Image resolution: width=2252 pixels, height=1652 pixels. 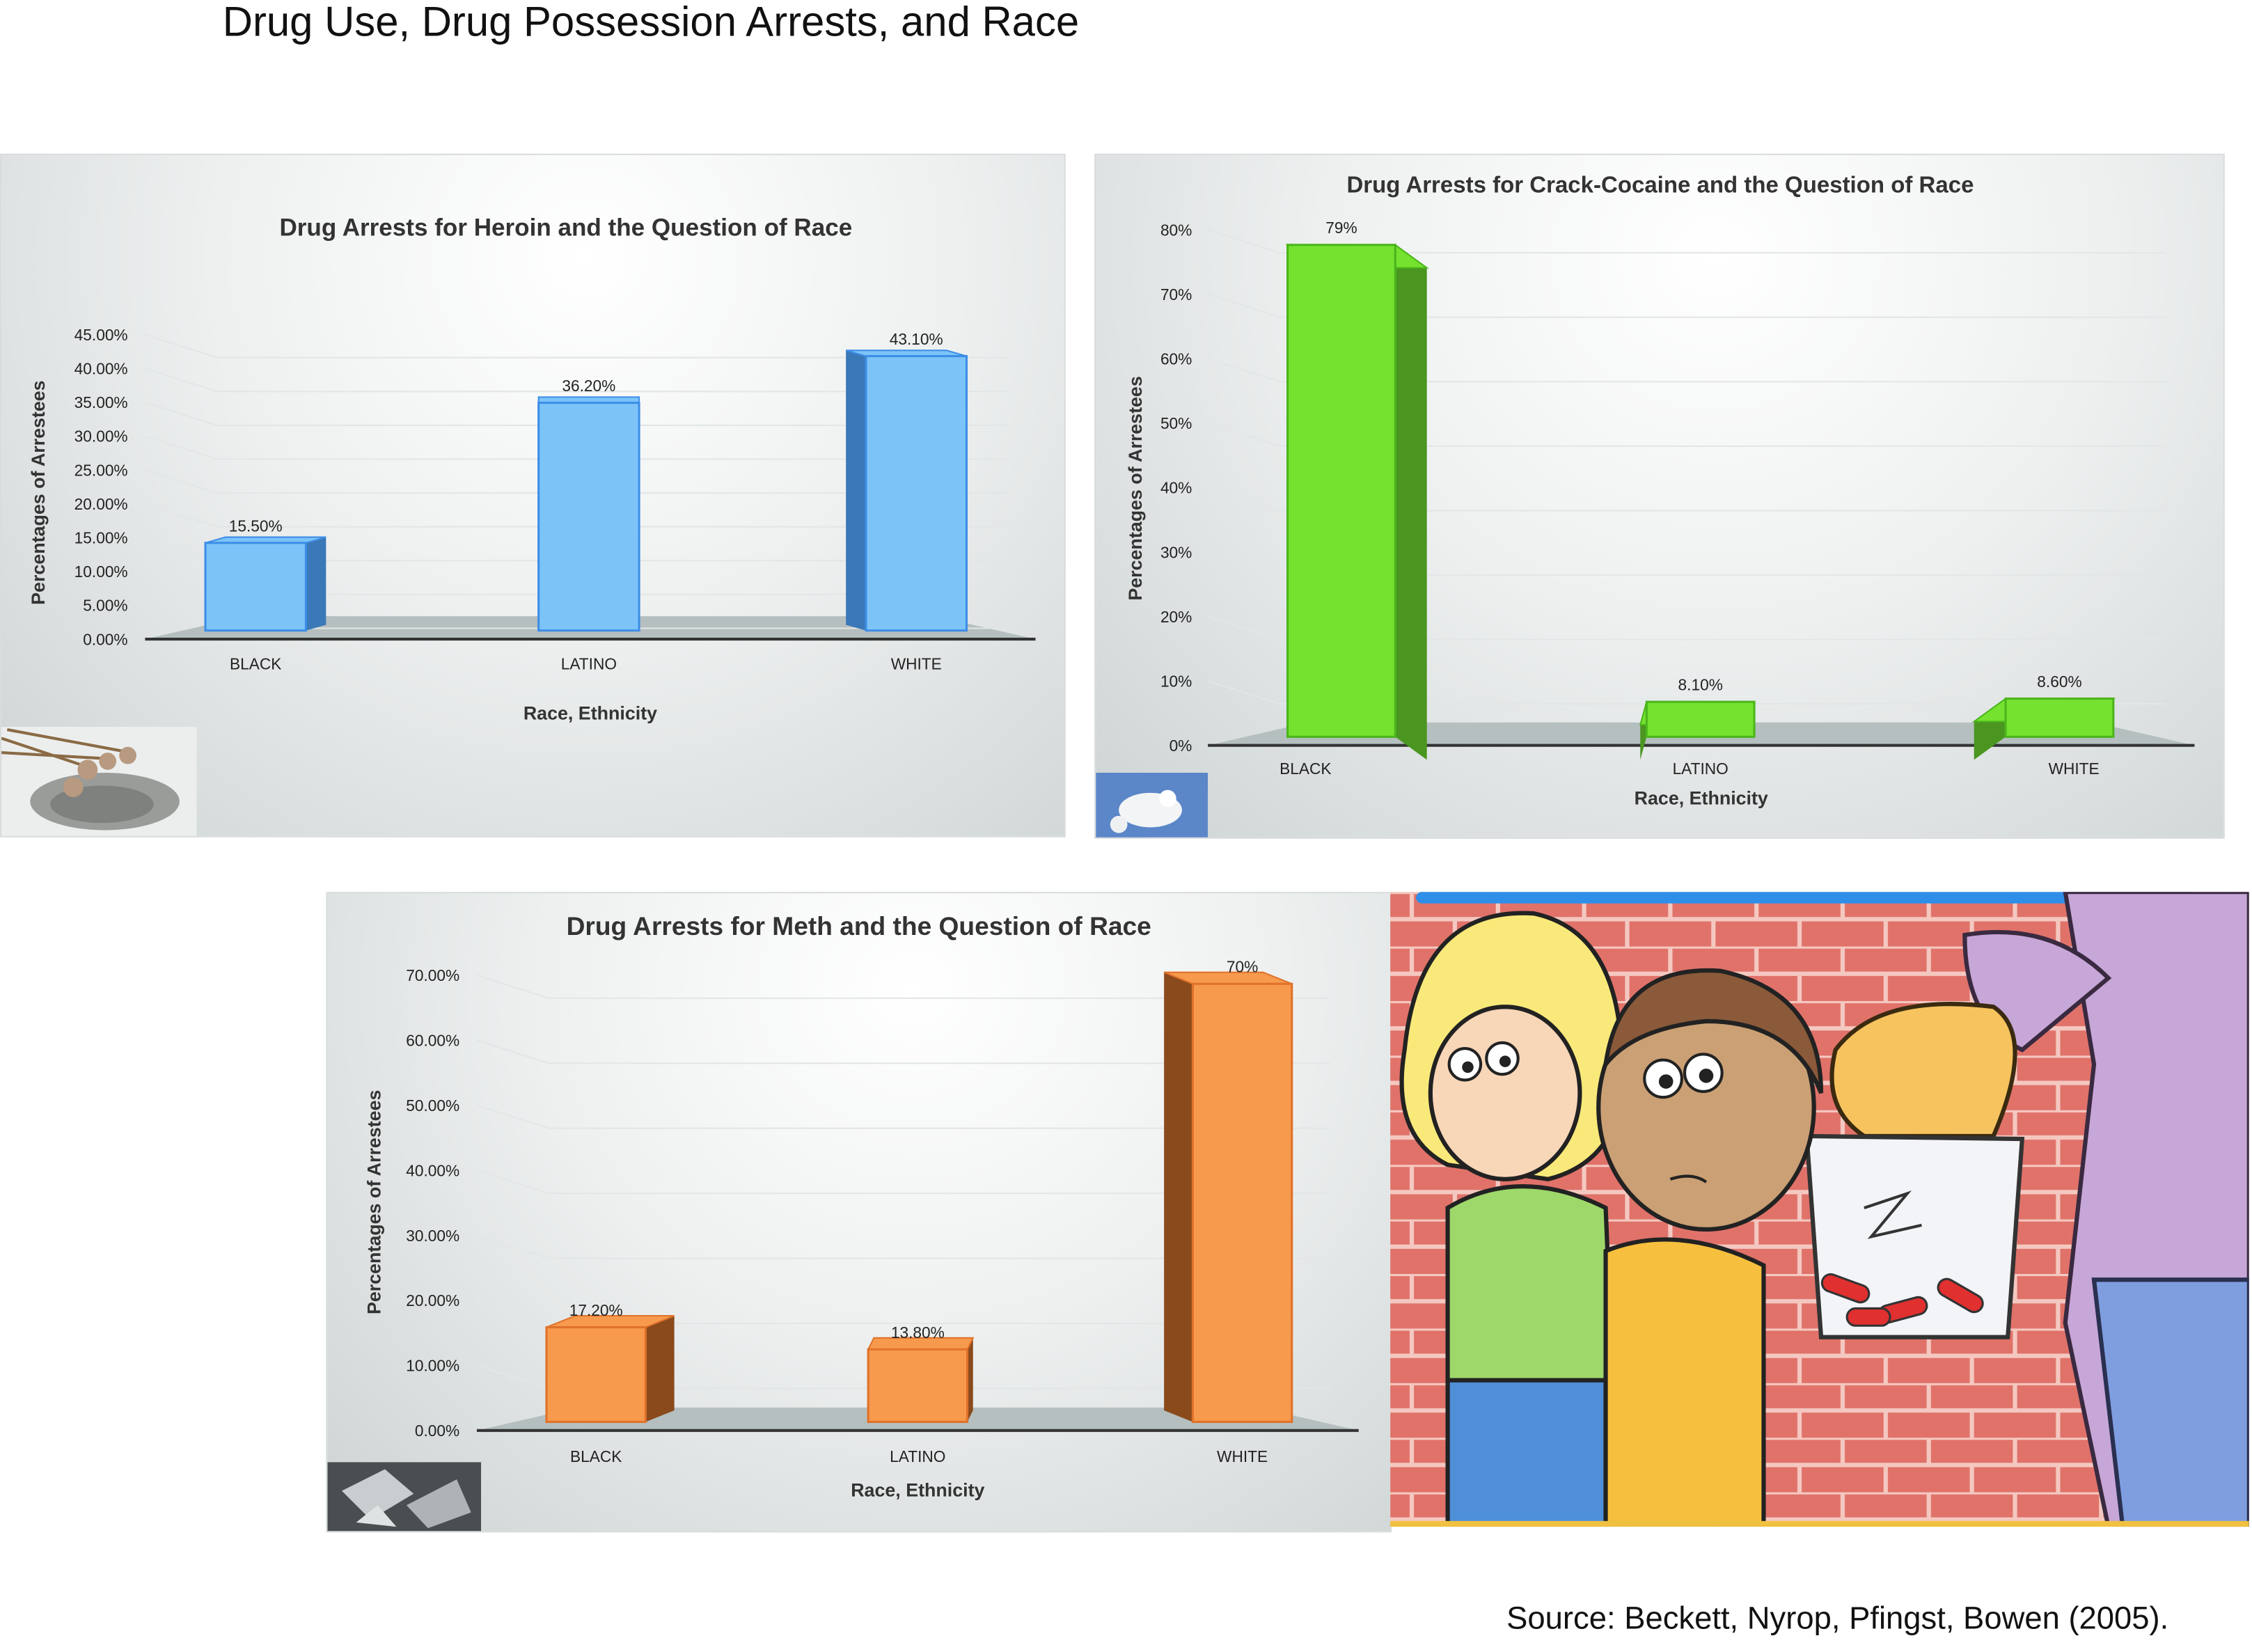 I want to click on cocaine-powder-icon, so click(x=1152, y=804).